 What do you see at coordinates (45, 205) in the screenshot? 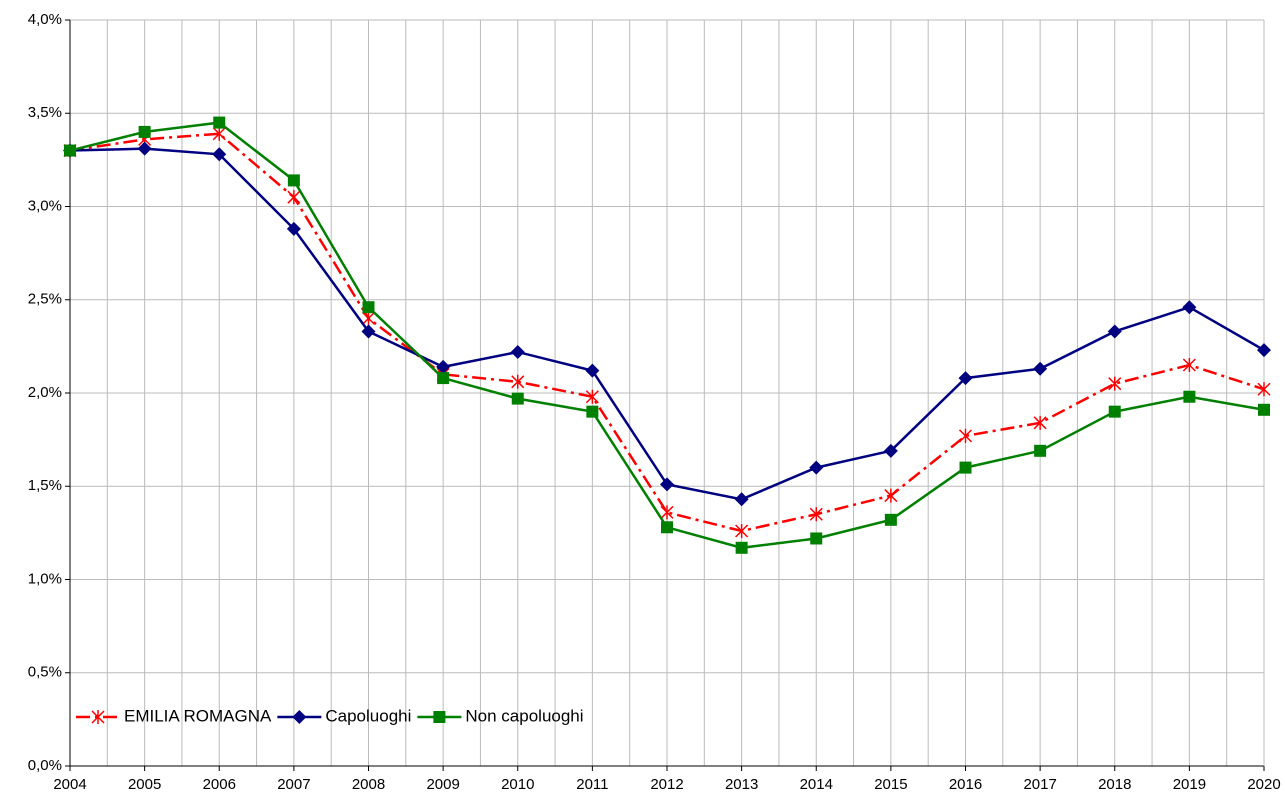
I see `y-tick-label: 3,0%` at bounding box center [45, 205].